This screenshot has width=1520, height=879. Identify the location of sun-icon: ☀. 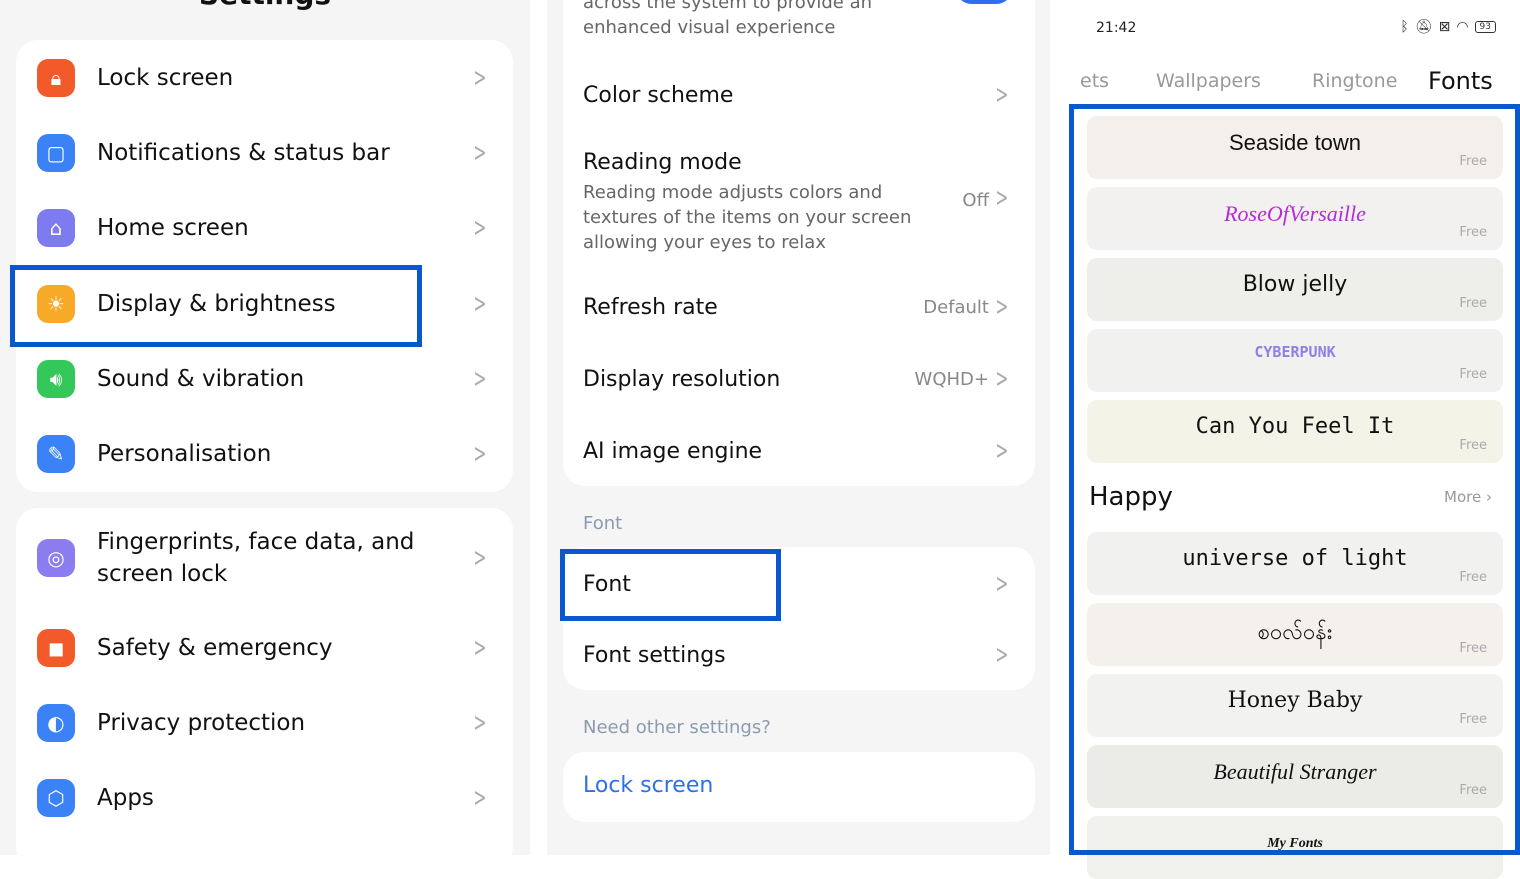
(56, 304).